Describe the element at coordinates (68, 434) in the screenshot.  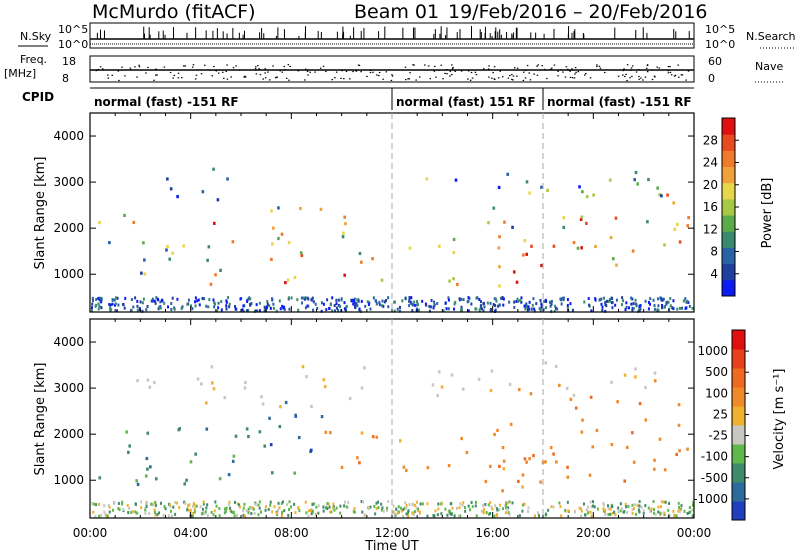
I see `y-tick-label: 2000` at that location.